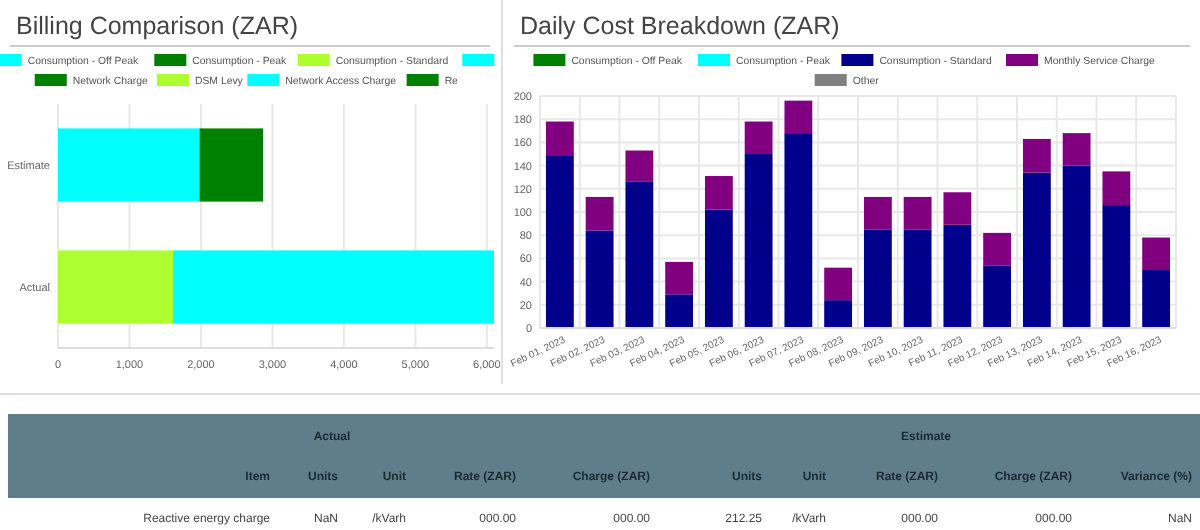  Describe the element at coordinates (680, 26) in the screenshot. I see `chart-title: Daily Cost Breakdown (ZAR)` at that location.